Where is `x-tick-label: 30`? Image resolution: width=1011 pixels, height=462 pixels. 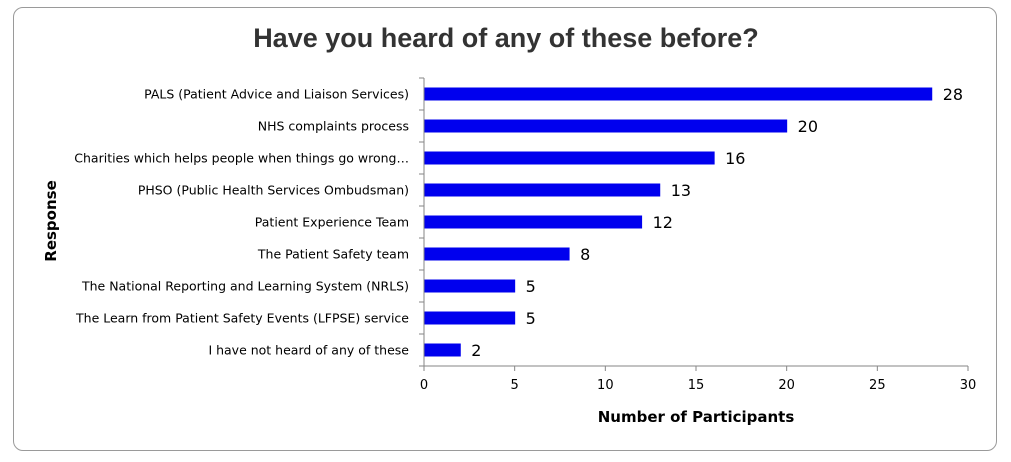 x-tick-label: 30 is located at coordinates (968, 385).